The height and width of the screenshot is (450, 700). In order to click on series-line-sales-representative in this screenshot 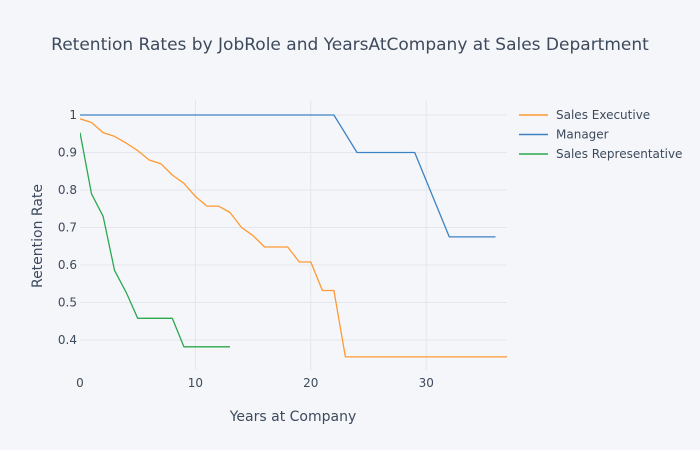, I will do `click(155, 240)`.